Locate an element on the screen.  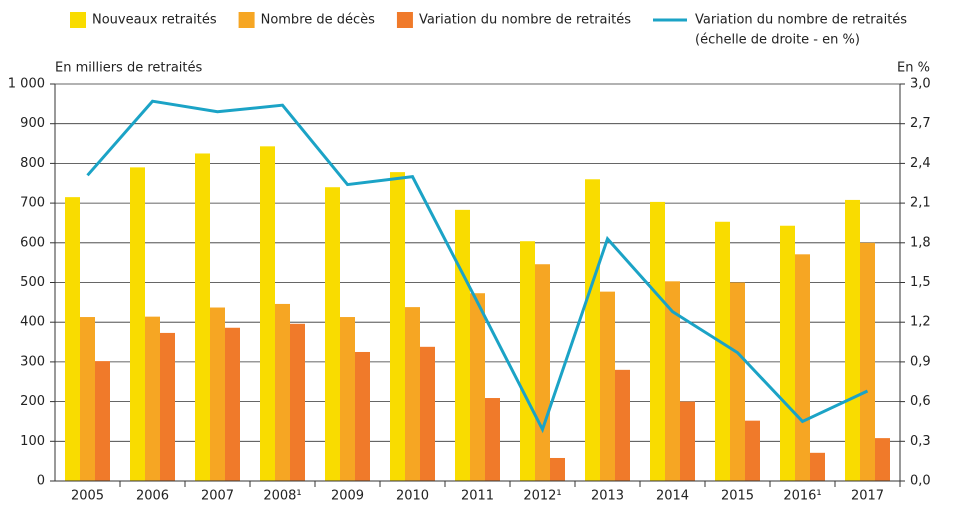
x-tick-label: 2010 is located at coordinates (412, 496).